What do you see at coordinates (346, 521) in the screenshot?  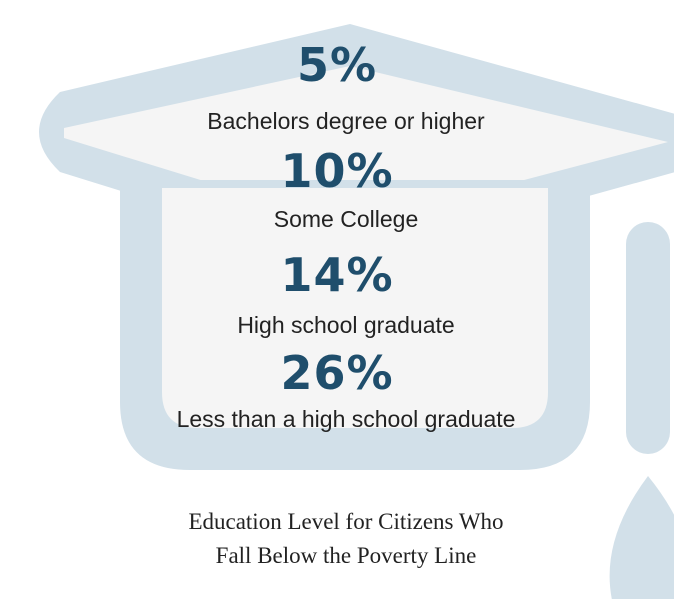 I see `chart-title-line-1: Education Level for Citizens Who` at bounding box center [346, 521].